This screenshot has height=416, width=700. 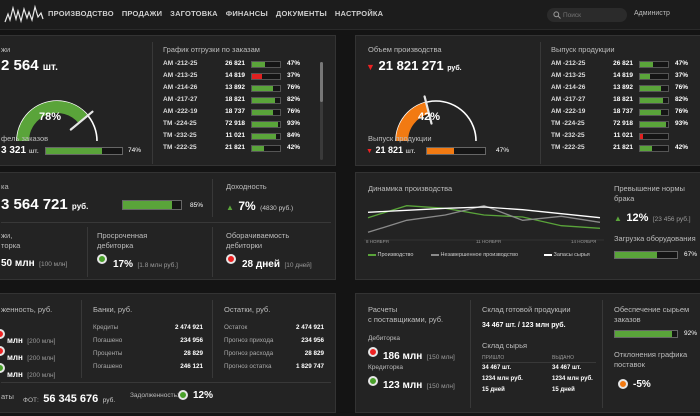 I want to click on turnover-status-dot, so click(x=231, y=259).